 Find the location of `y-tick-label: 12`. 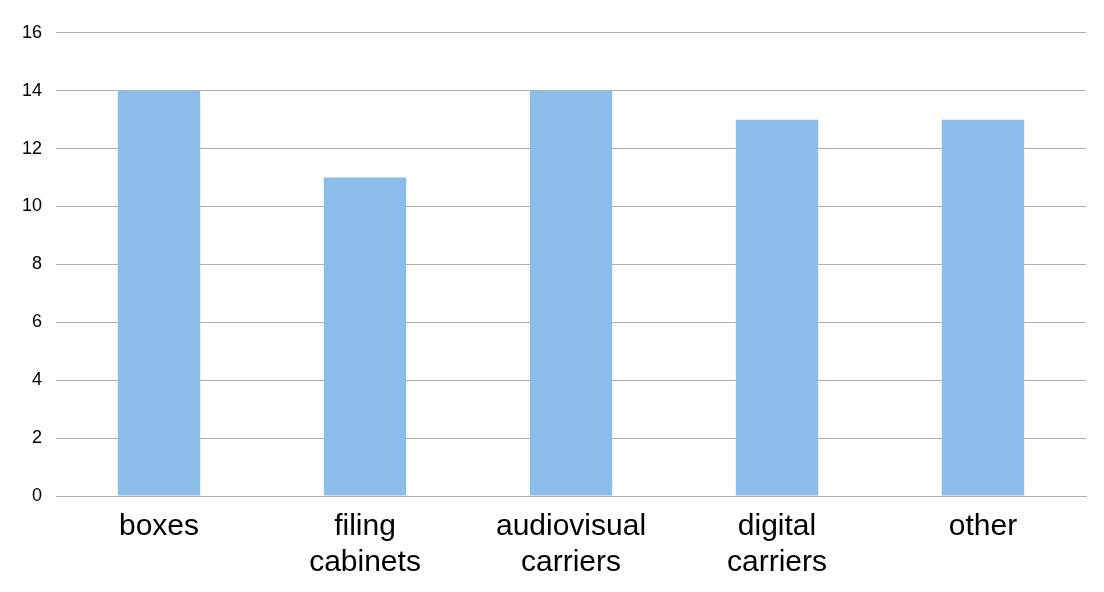

y-tick-label: 12 is located at coordinates (32, 147).